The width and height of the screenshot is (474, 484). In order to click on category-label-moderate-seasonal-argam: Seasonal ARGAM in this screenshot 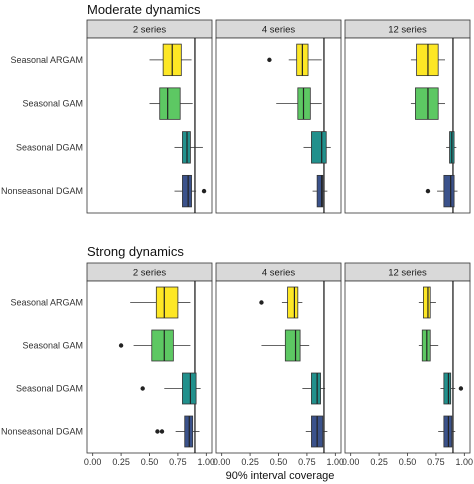, I will do `click(46, 60)`.